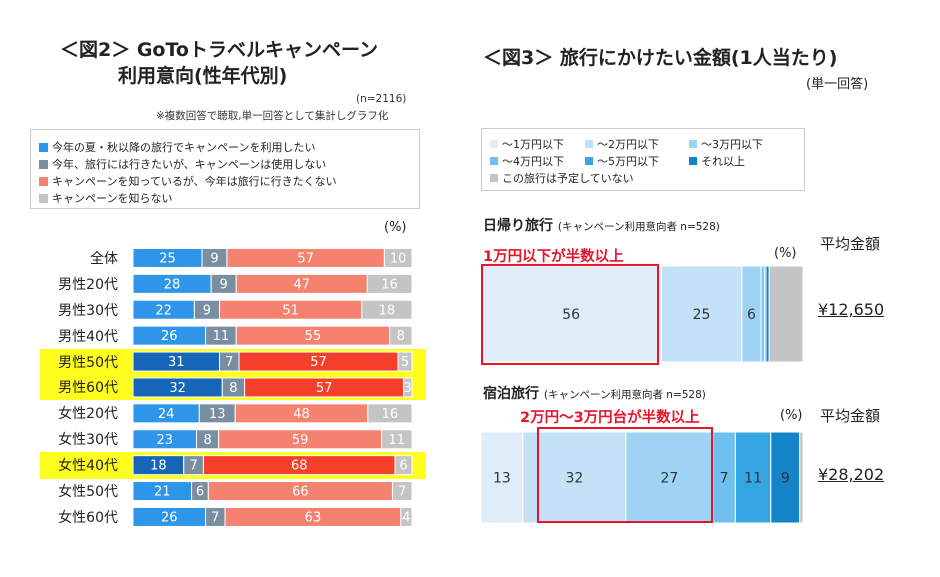 The height and width of the screenshot is (577, 940). What do you see at coordinates (851, 309) in the screenshot?
I see `day-avg-value: ¥12,650` at bounding box center [851, 309].